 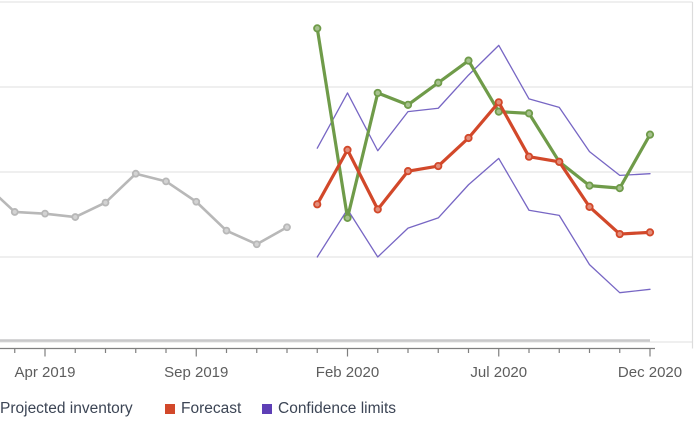 I want to click on series-projected-inventory, so click(x=145, y=209).